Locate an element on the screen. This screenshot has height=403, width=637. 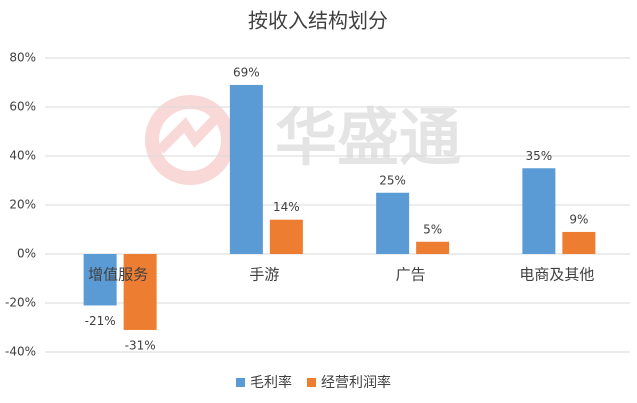
value-label: 25% is located at coordinates (392, 180).